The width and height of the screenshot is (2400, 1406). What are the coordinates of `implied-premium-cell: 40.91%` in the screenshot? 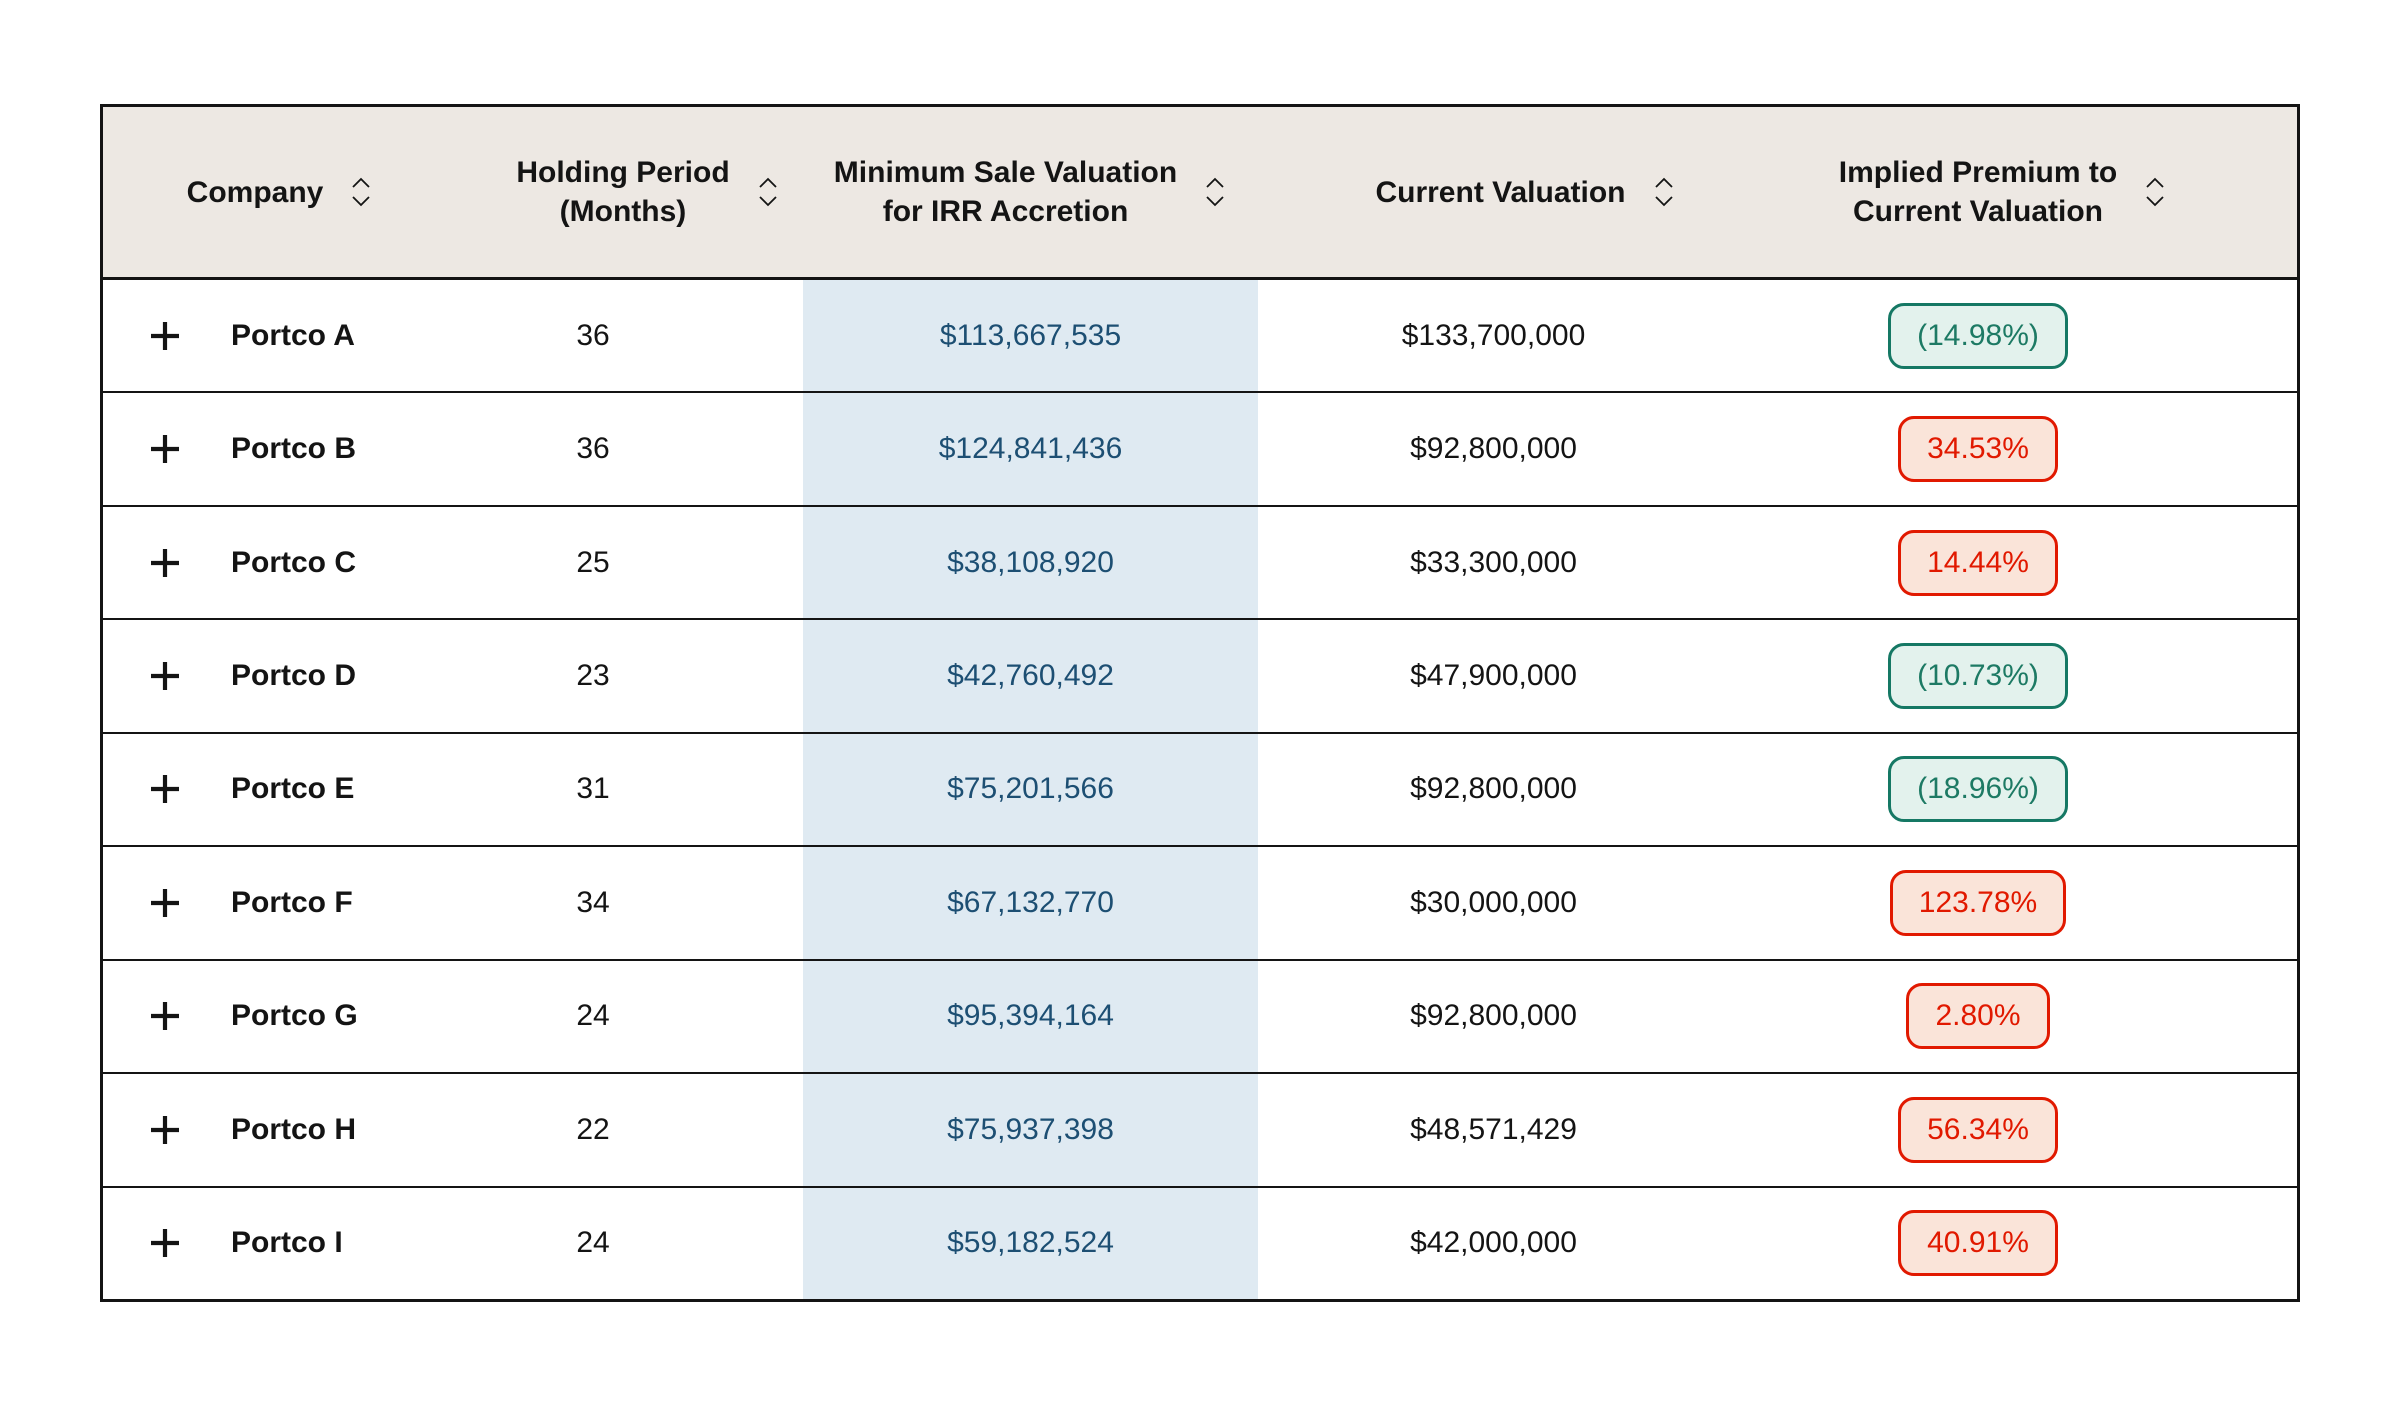 It's located at (2048, 1243).